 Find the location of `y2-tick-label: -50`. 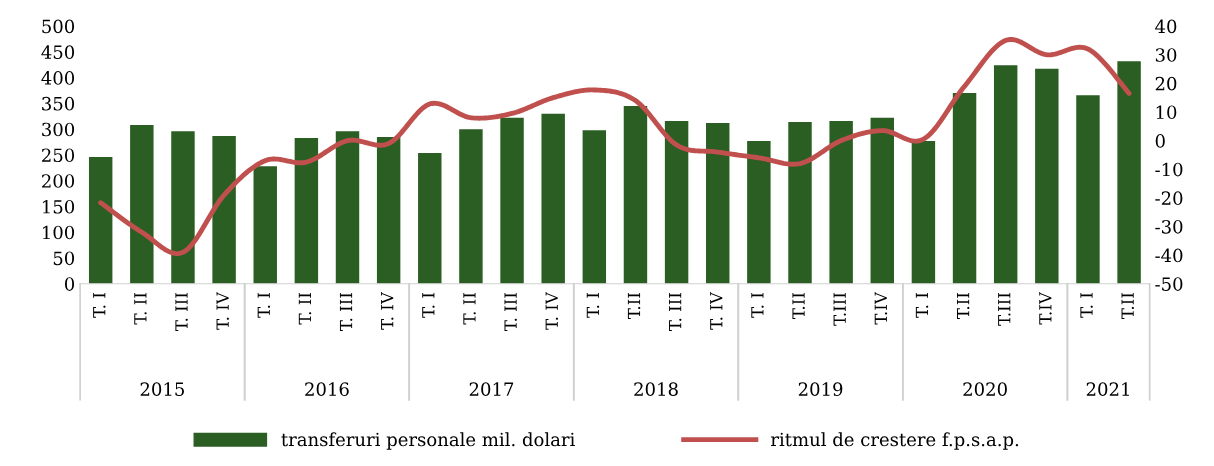

y2-tick-label: -50 is located at coordinates (1169, 284).